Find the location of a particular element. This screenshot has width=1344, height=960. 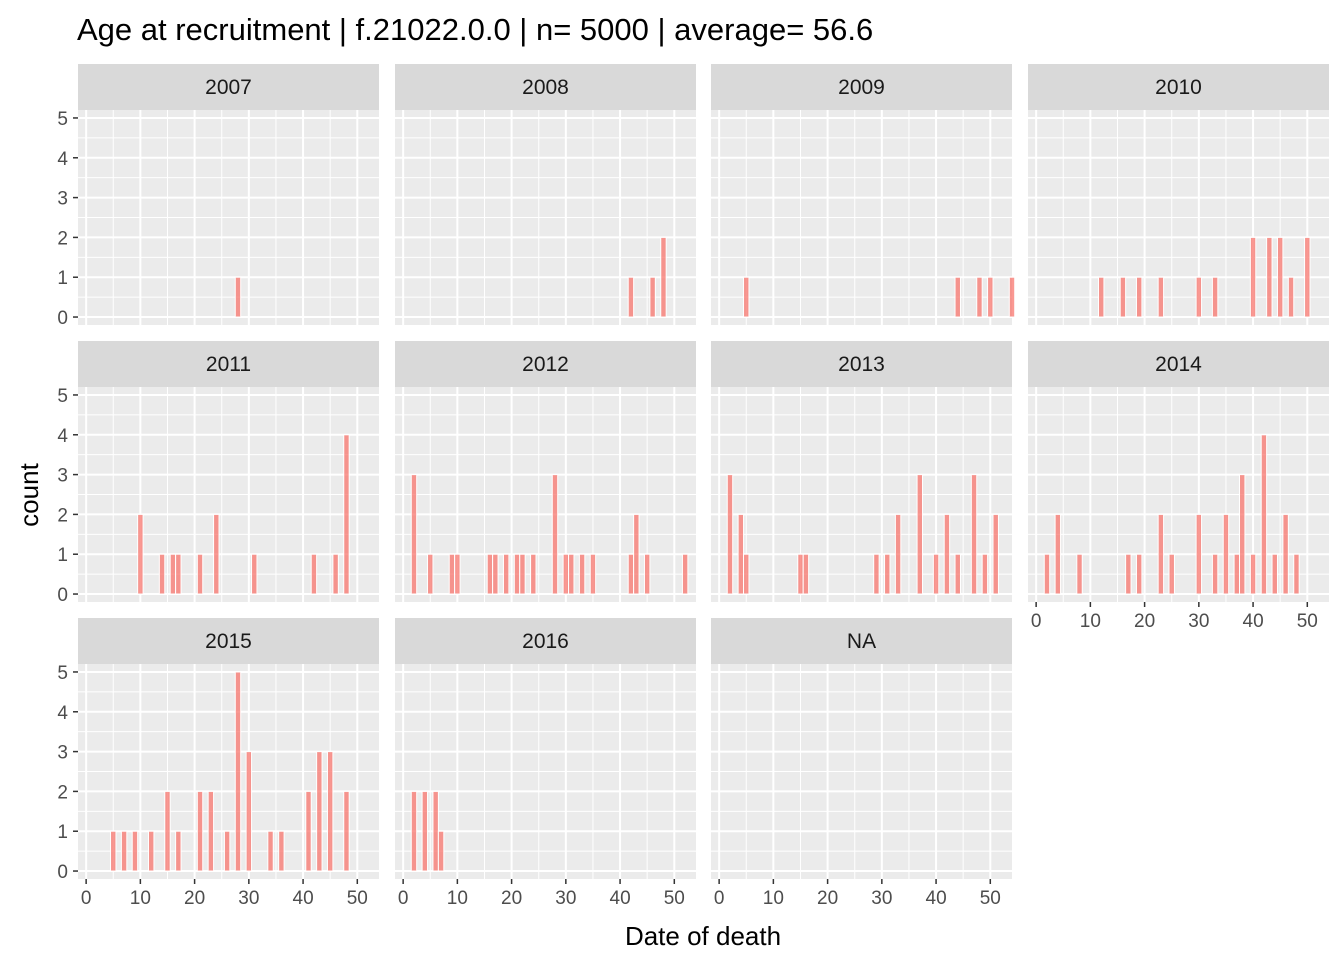

facet-label: 2009 is located at coordinates (861, 87).